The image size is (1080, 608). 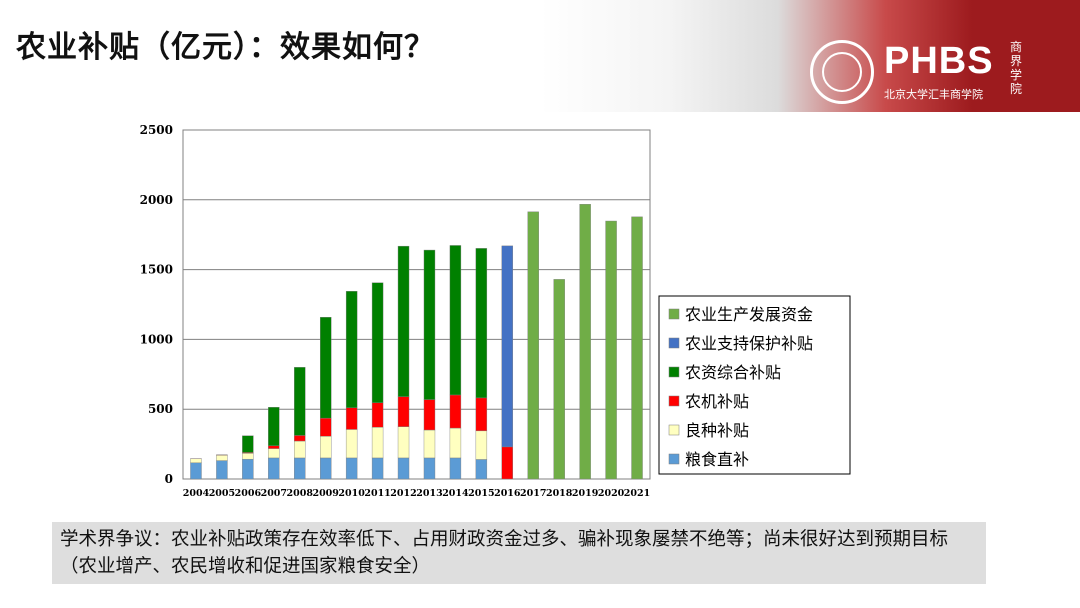 What do you see at coordinates (733, 372) in the screenshot?
I see `legend-label: 农资综合补贴` at bounding box center [733, 372].